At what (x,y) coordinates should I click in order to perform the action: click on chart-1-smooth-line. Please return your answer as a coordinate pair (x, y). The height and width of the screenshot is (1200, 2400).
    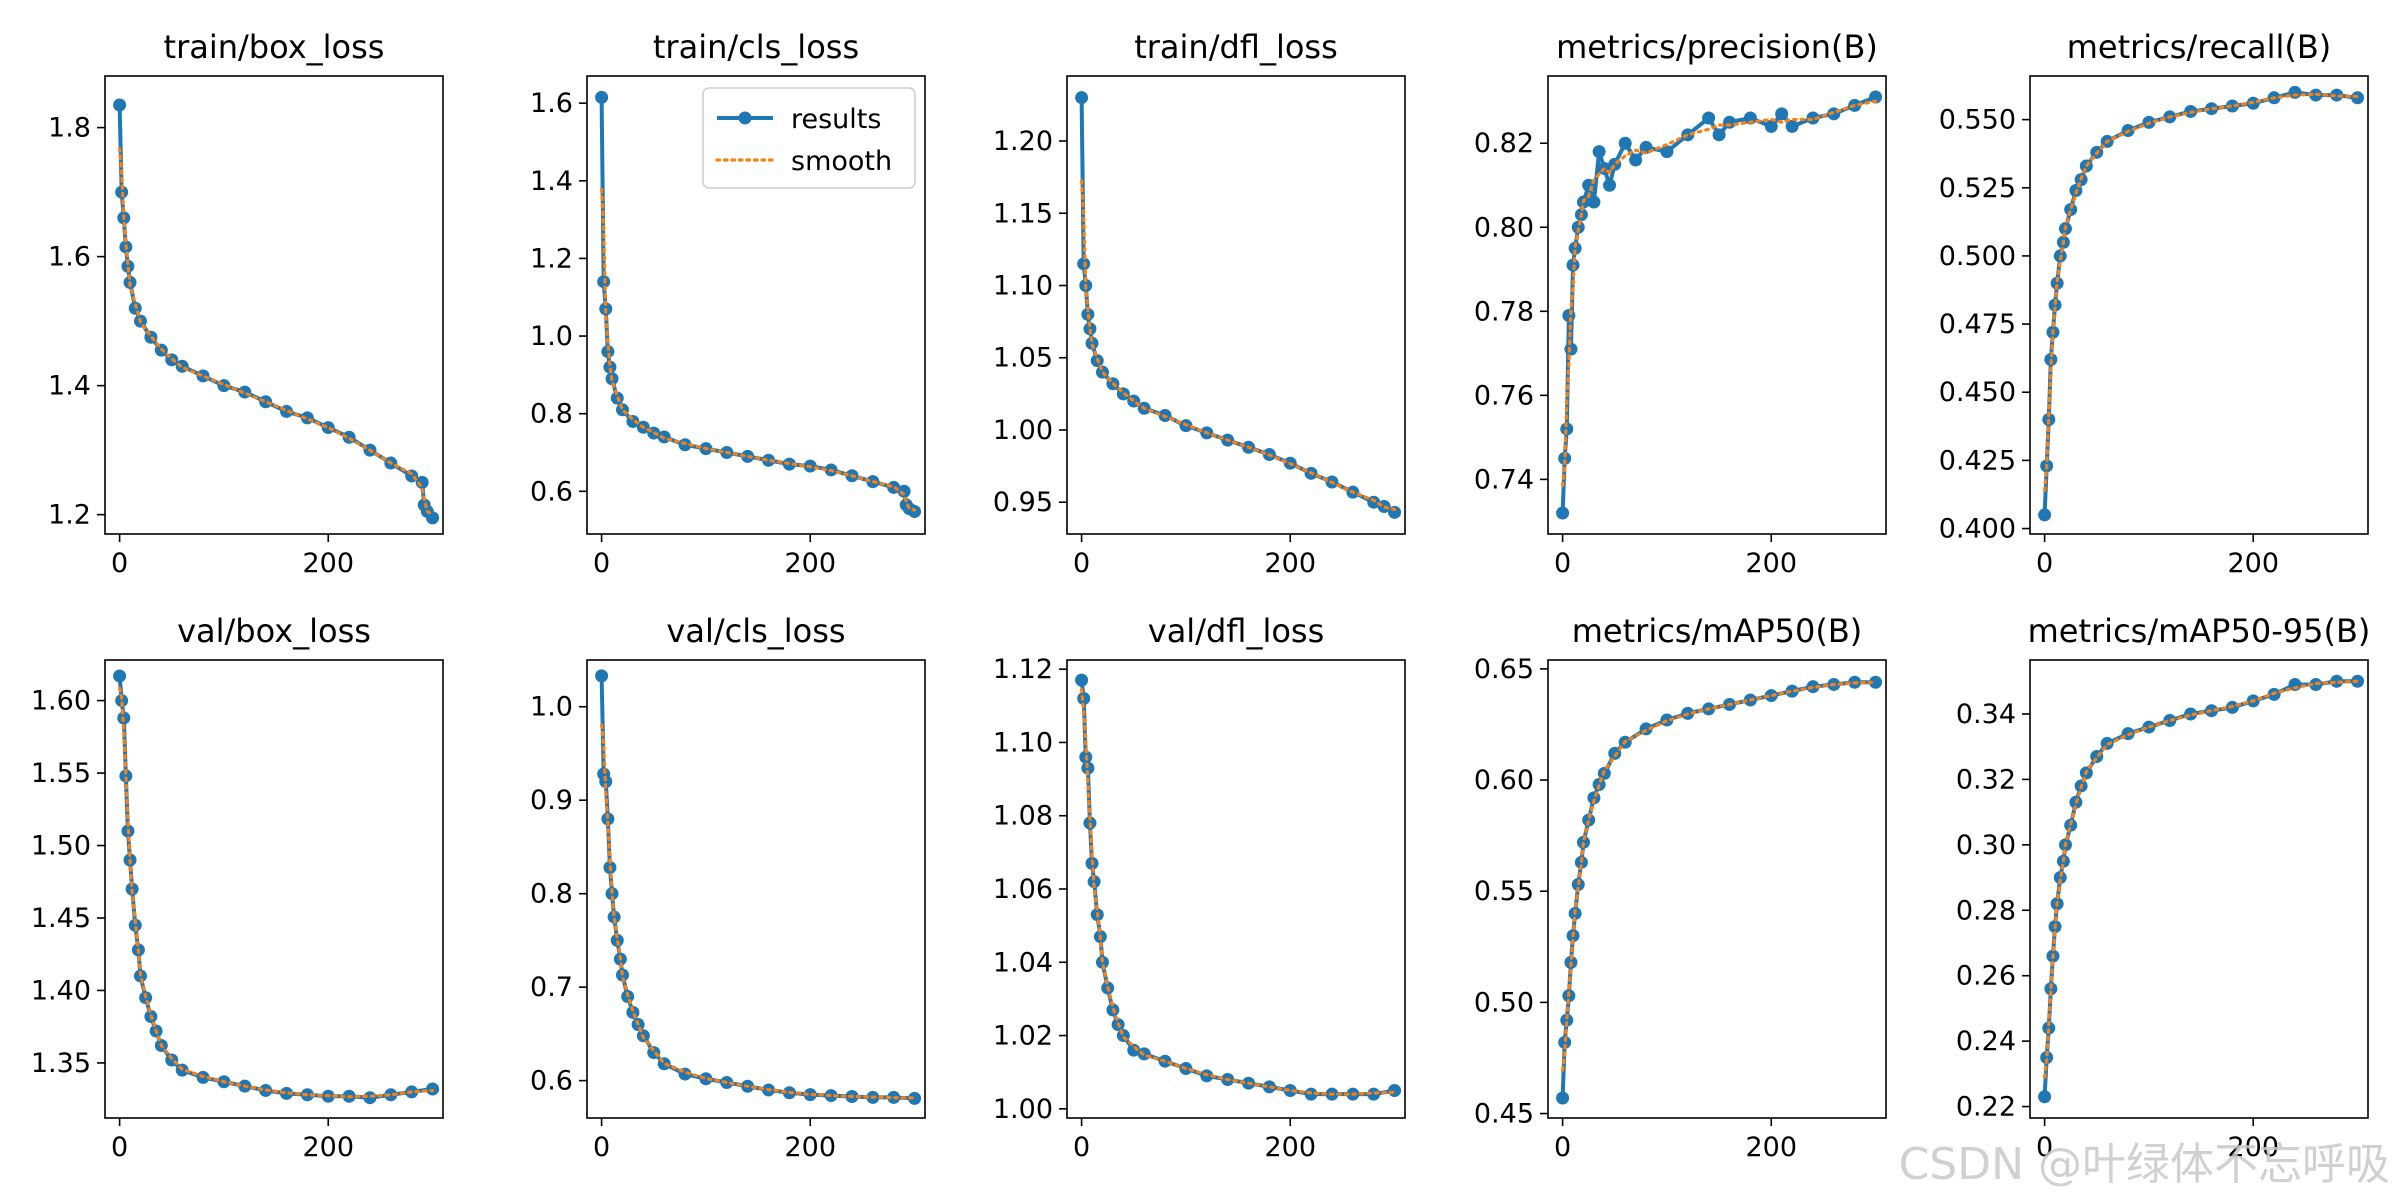
    Looking at the image, I should click on (276, 331).